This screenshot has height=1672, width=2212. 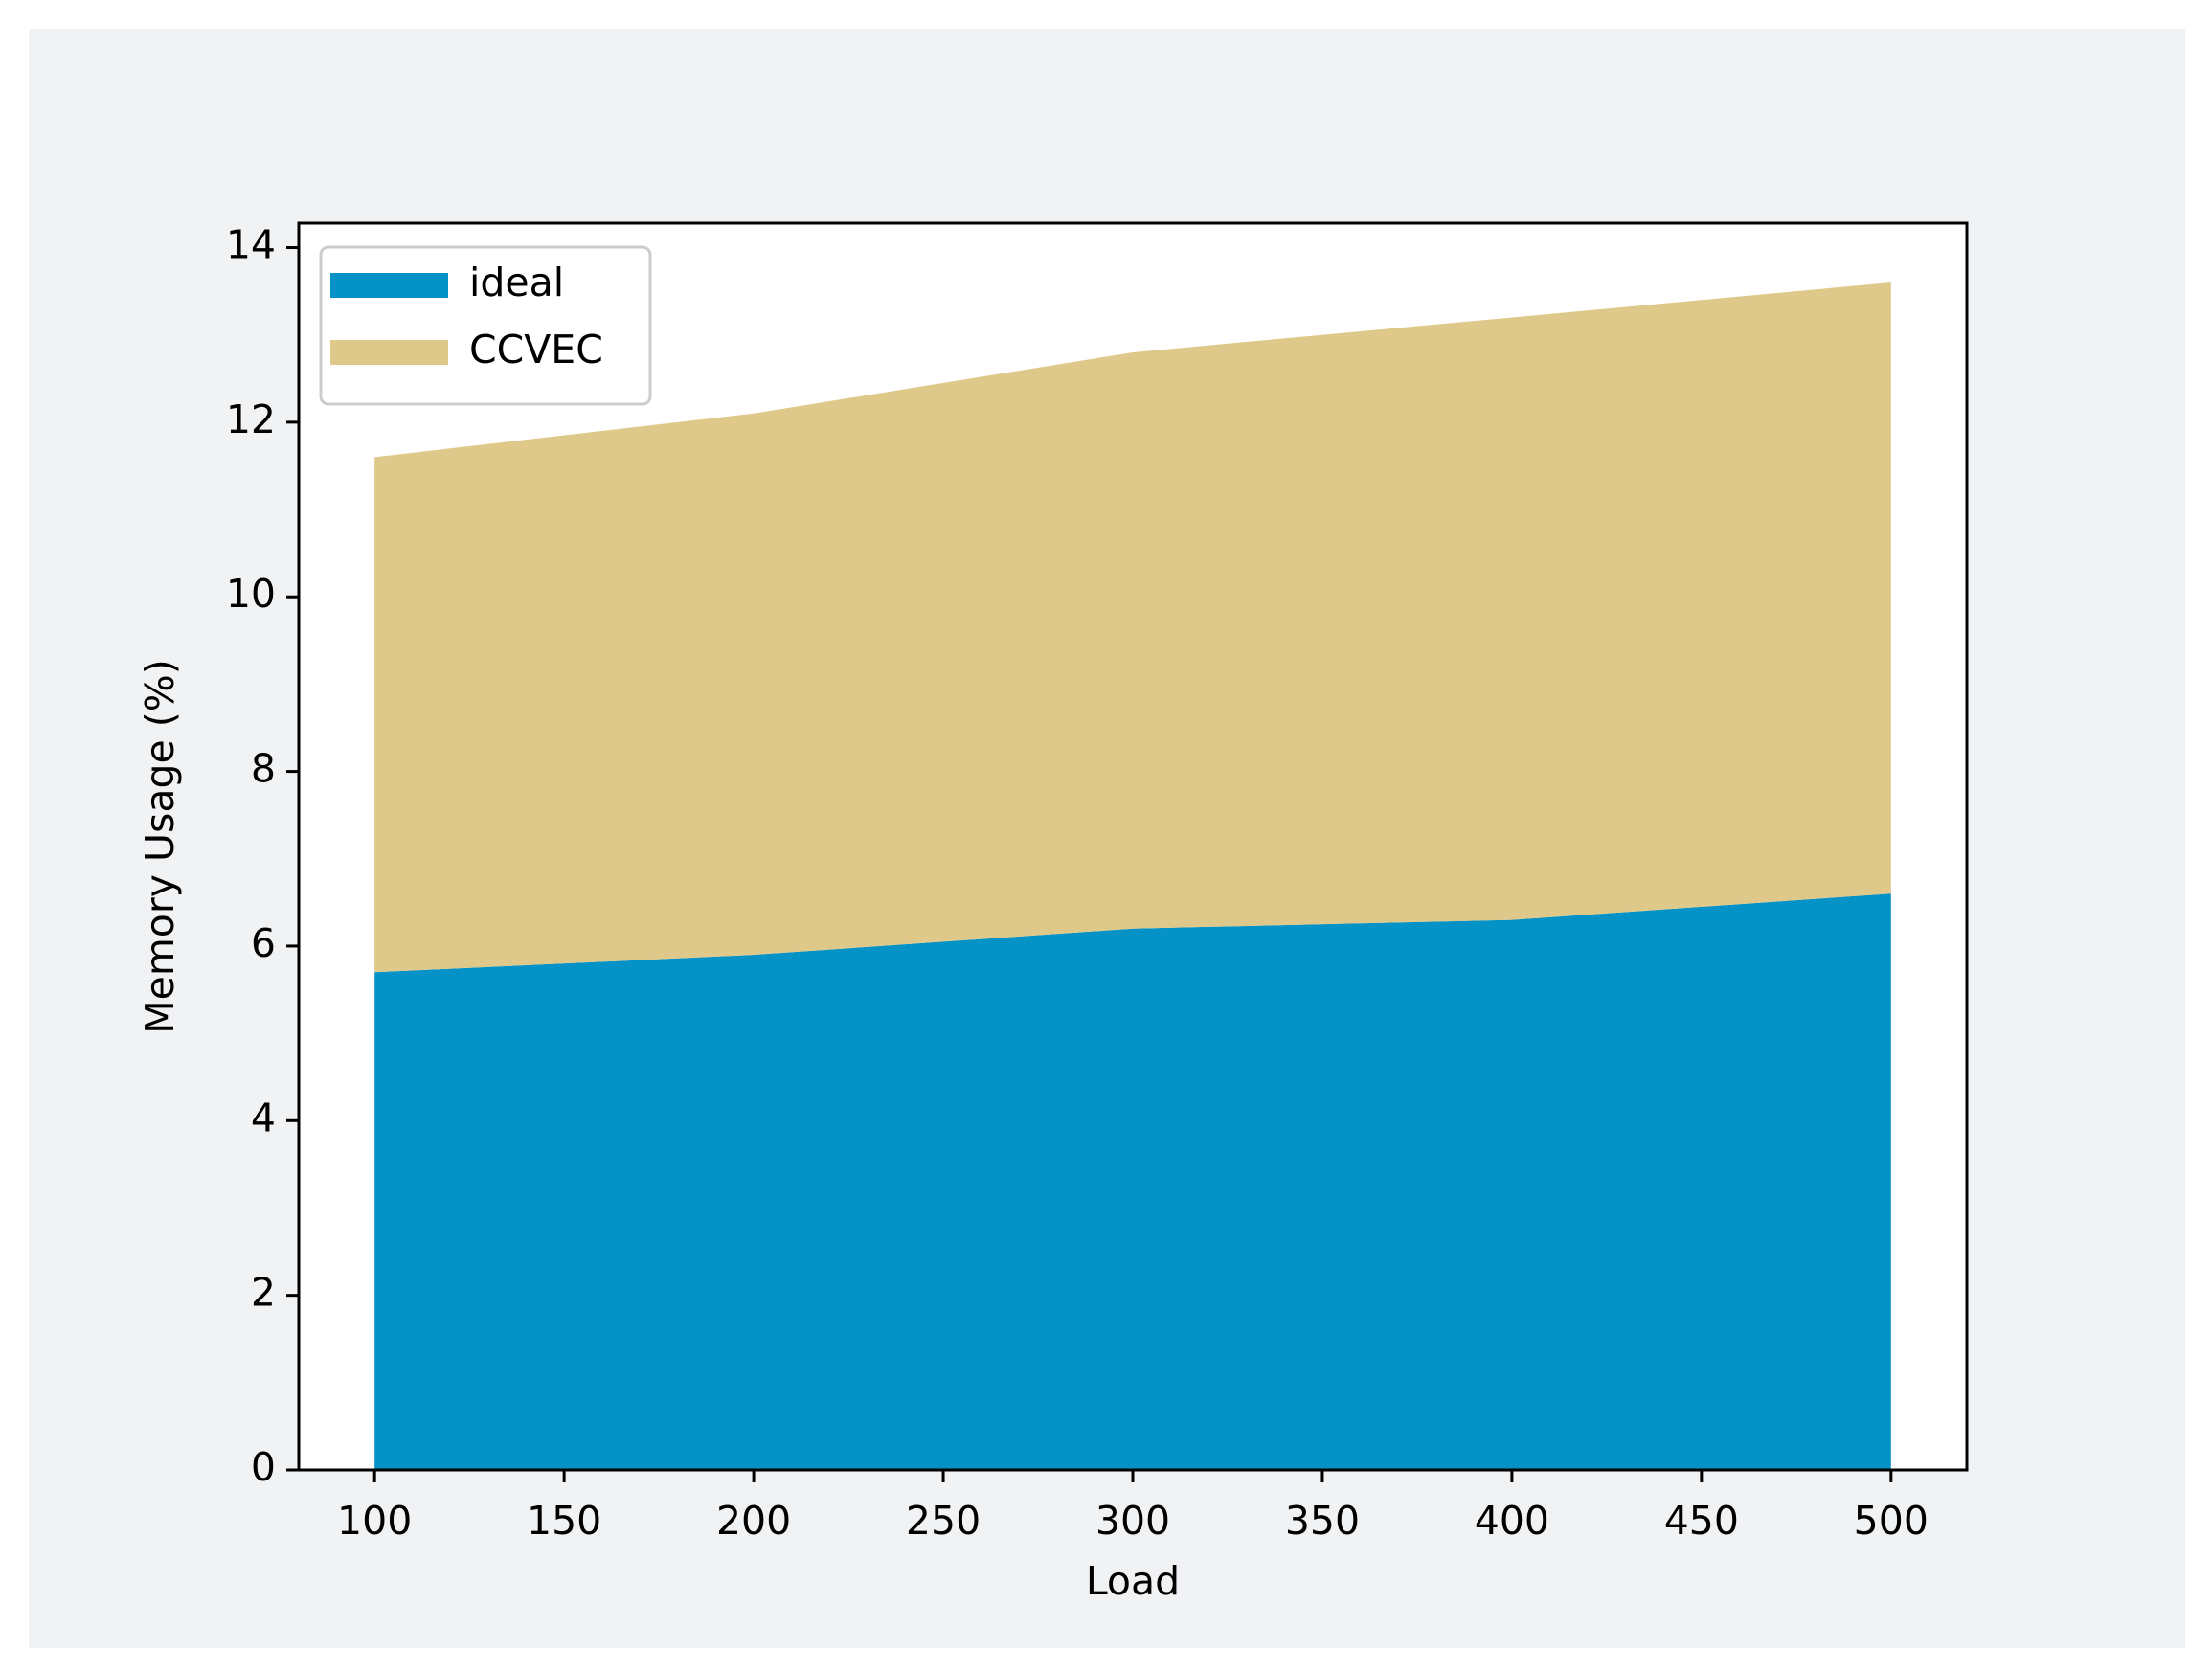 What do you see at coordinates (753, 1521) in the screenshot?
I see `x-tick-label: 200` at bounding box center [753, 1521].